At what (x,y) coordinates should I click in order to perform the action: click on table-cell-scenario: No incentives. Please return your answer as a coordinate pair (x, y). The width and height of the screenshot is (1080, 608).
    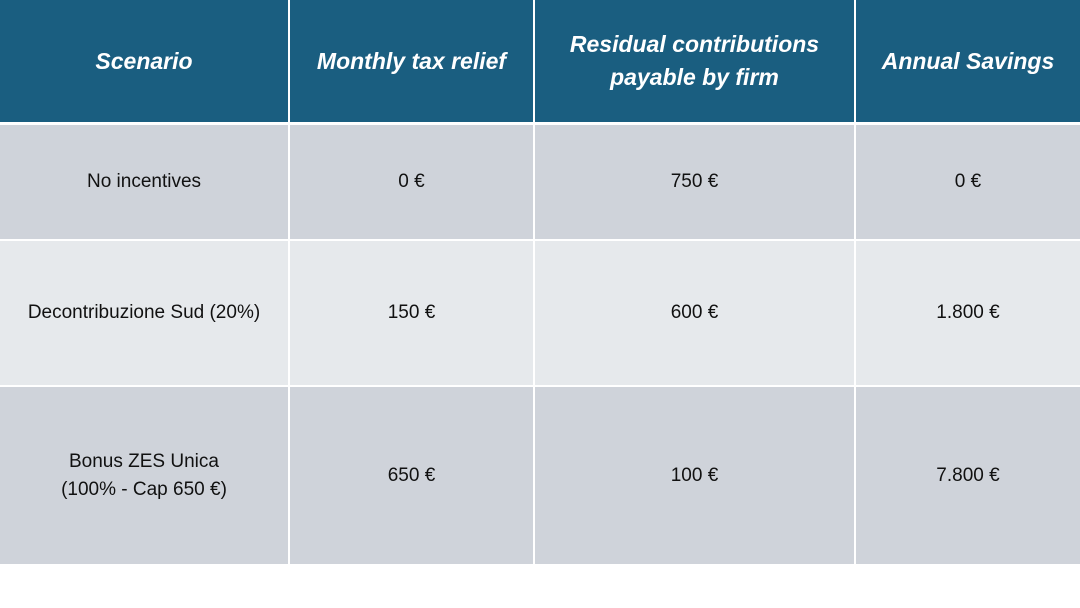
    Looking at the image, I should click on (145, 183).